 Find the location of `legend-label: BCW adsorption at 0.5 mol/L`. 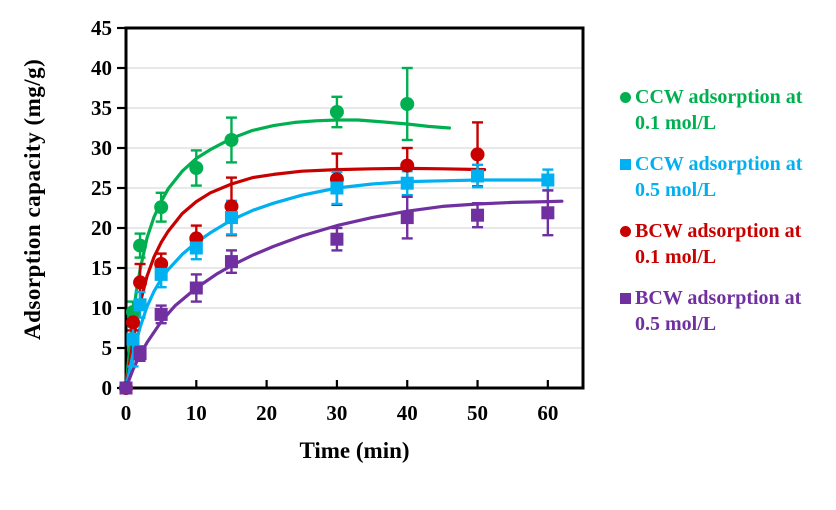

legend-label: BCW adsorption at 0.5 mol/L is located at coordinates (718, 311).